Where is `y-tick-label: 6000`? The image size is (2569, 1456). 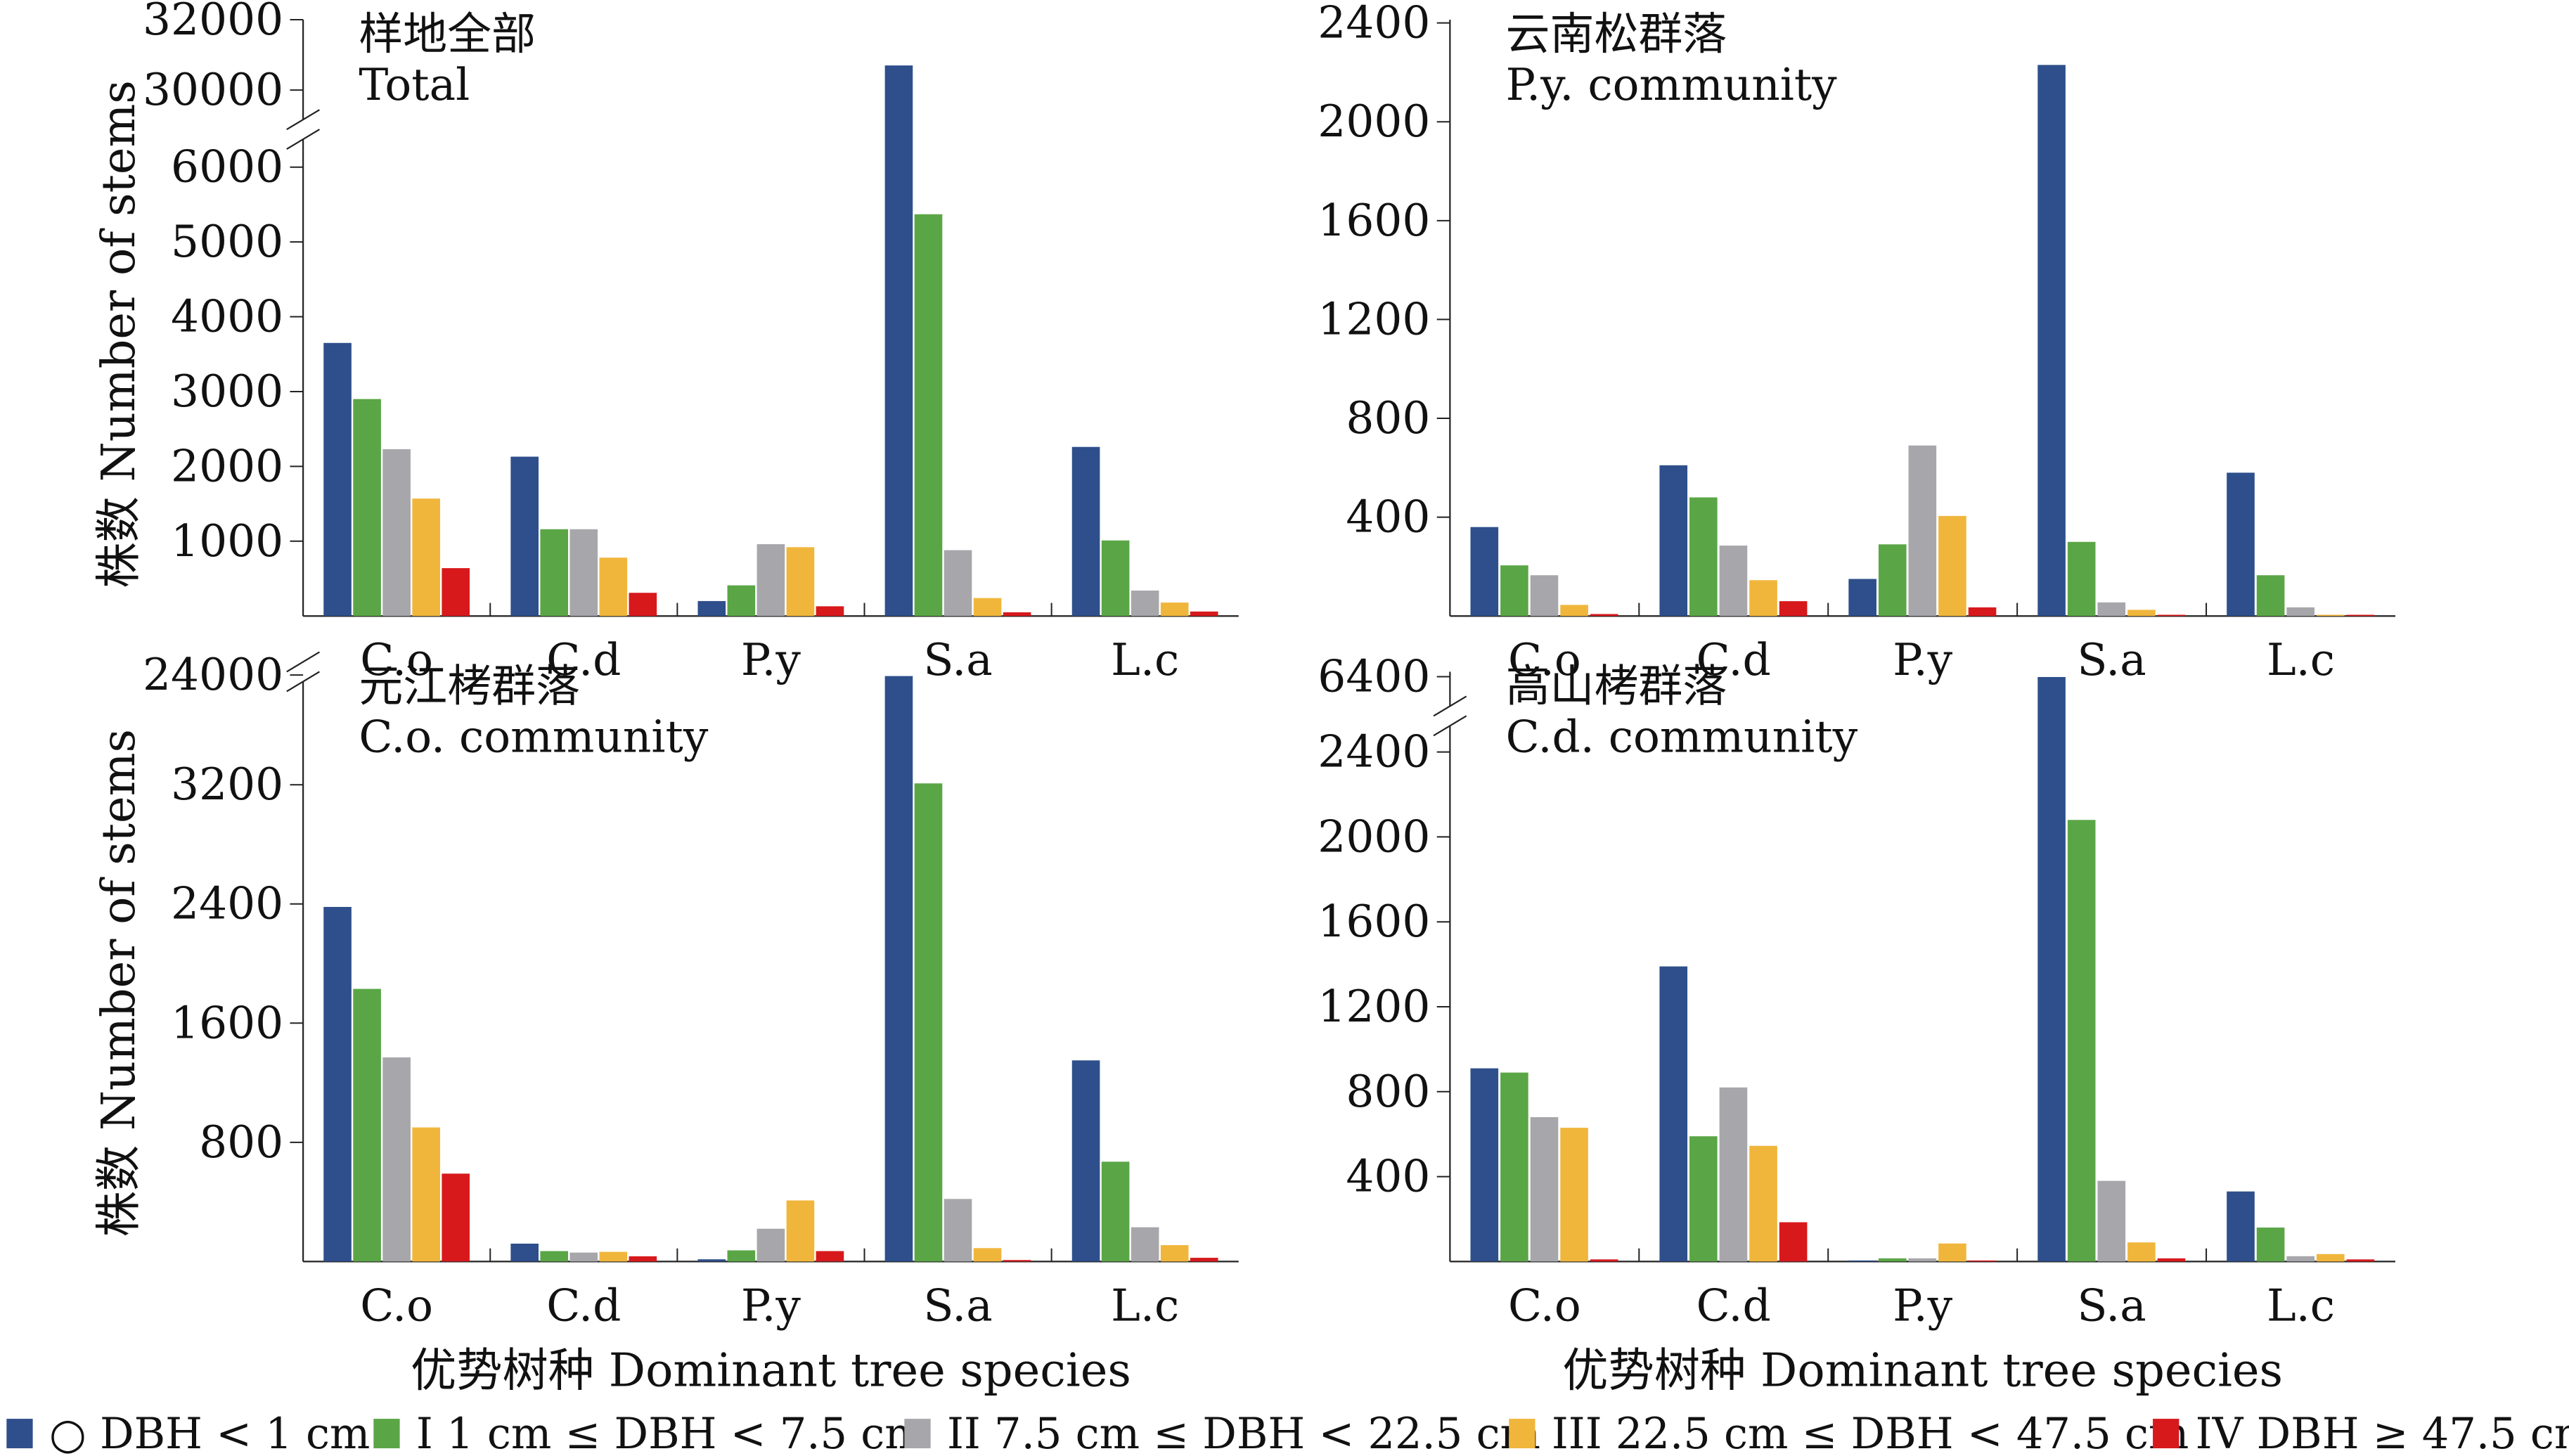 y-tick-label: 6000 is located at coordinates (227, 167).